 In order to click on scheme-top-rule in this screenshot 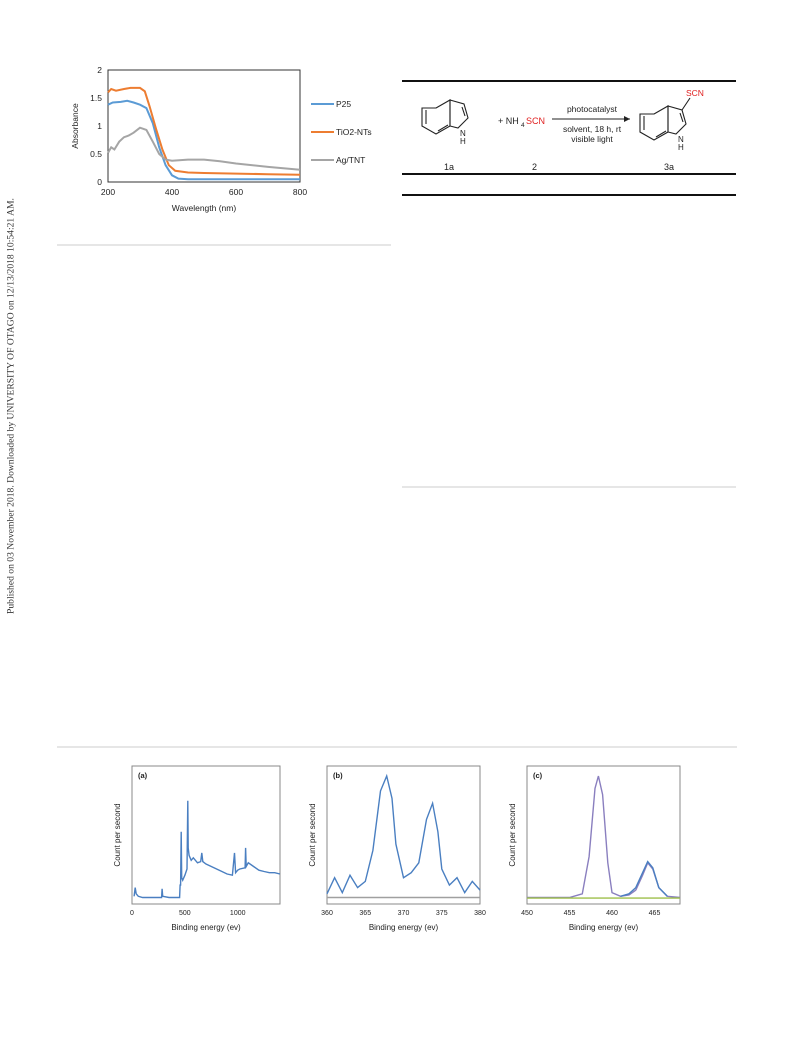, I will do `click(569, 81)`.